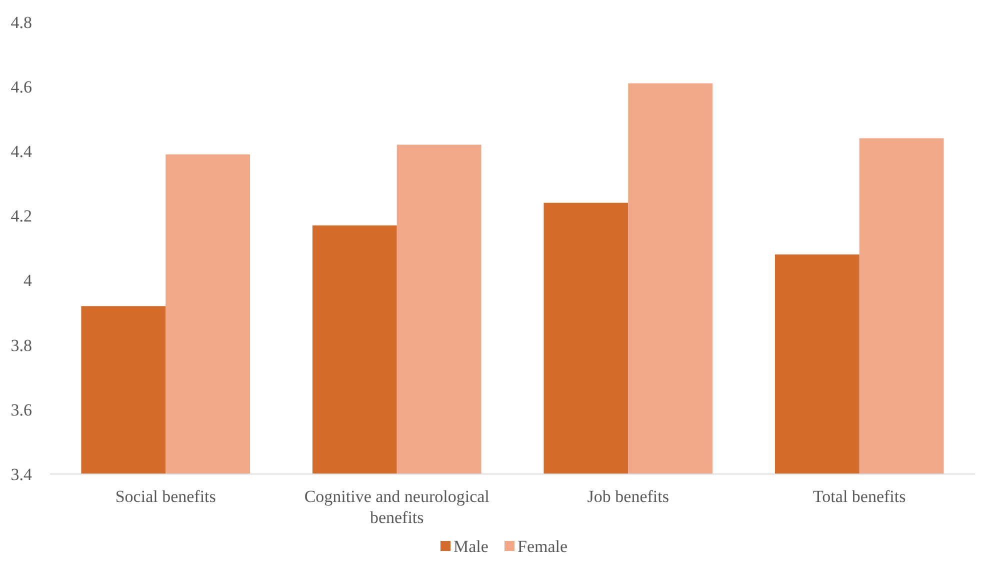 Image resolution: width=985 pixels, height=570 pixels. What do you see at coordinates (165, 496) in the screenshot?
I see `x-tick-label: Social benefits` at bounding box center [165, 496].